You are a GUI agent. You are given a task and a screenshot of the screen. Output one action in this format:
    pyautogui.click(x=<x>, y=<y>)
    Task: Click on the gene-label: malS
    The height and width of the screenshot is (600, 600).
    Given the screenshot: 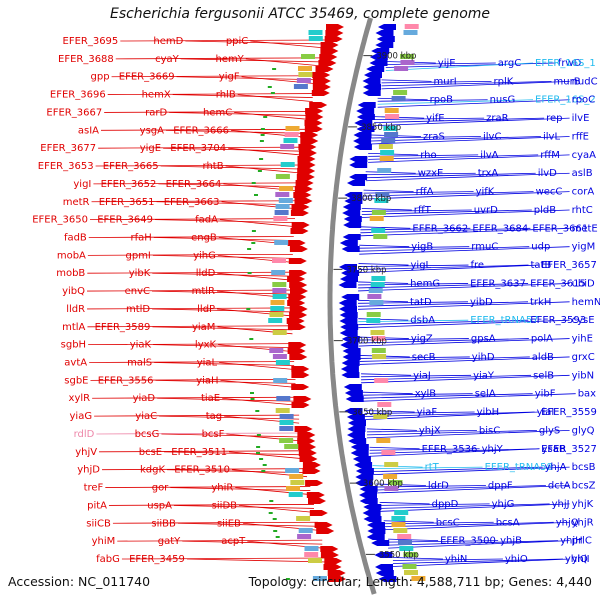 What is the action you would take?
    pyautogui.click(x=139, y=363)
    